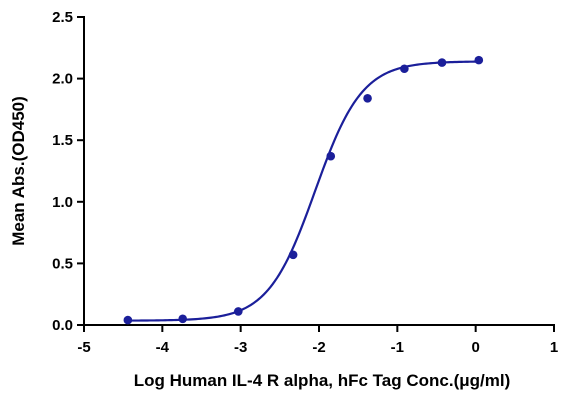 Image resolution: width=571 pixels, height=396 pixels. What do you see at coordinates (240, 347) in the screenshot?
I see `x-tick-label: -3` at bounding box center [240, 347].